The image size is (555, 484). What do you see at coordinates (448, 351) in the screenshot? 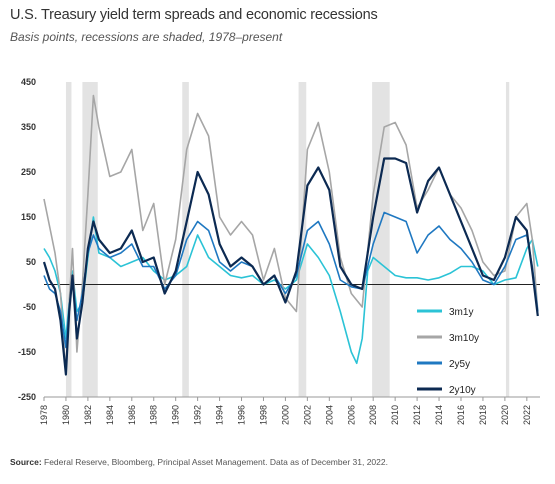
I see `legend: 3m1y 3m10y 2y5y 2y10y` at bounding box center [448, 351].